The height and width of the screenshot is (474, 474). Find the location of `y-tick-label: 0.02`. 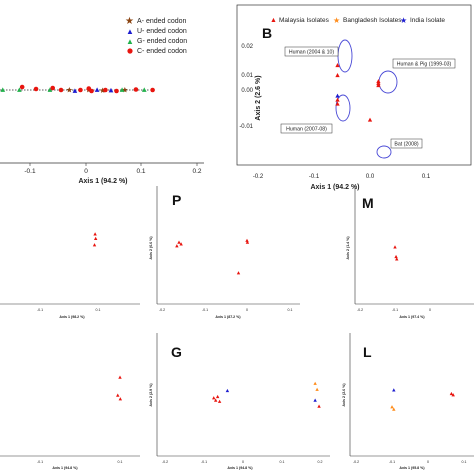

y-tick-label: 0.02 is located at coordinates (247, 47).